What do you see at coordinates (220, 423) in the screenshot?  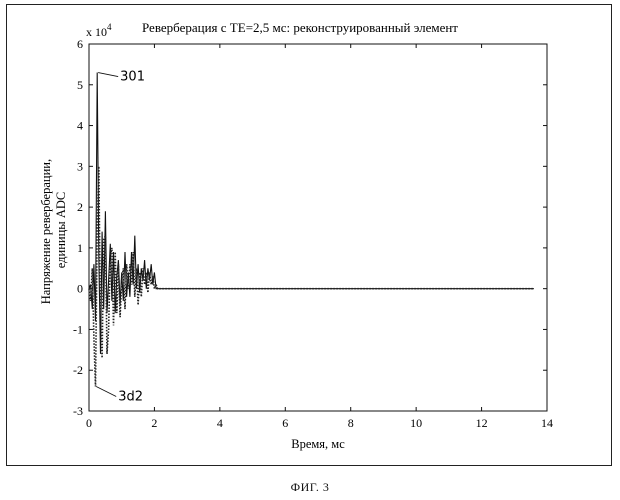 I see `x-tick-label: 4` at bounding box center [220, 423].